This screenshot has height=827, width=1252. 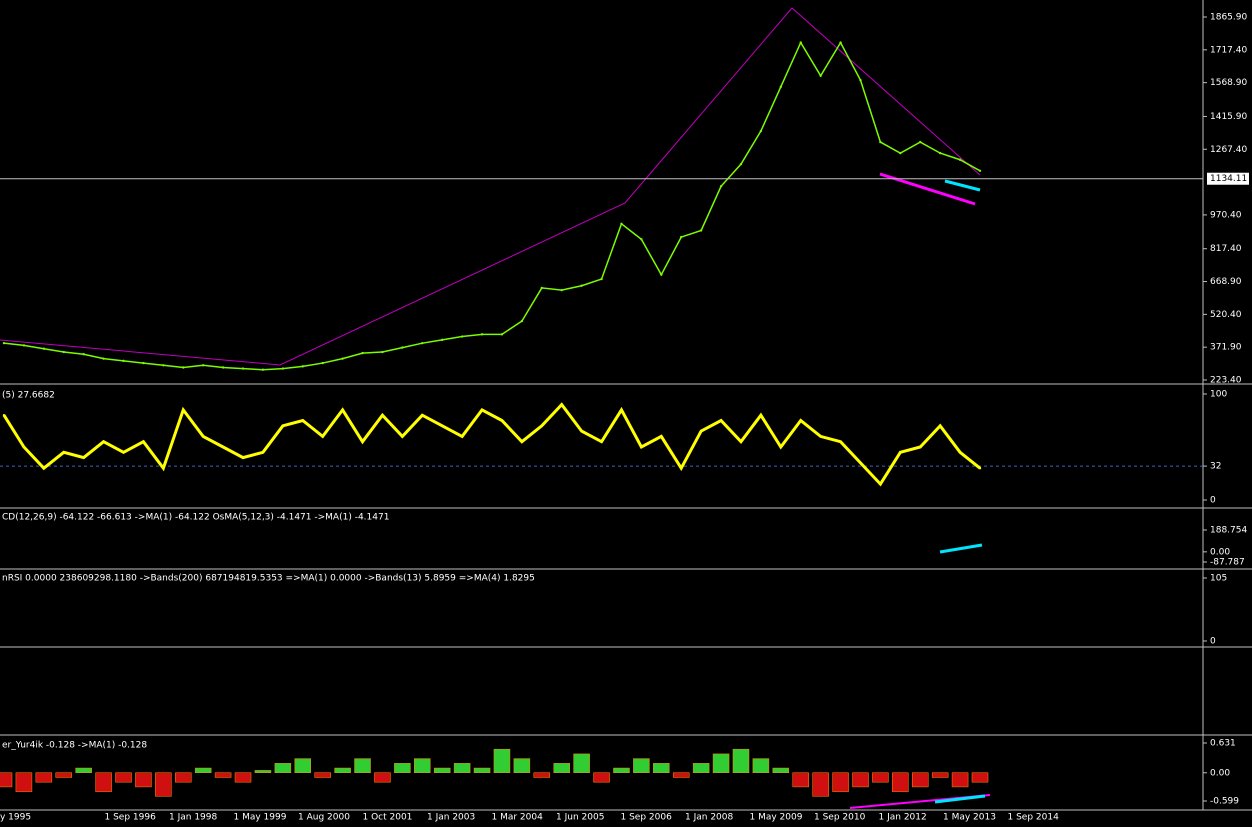 I want to click on panel-header: (5) 27.6682, so click(x=28, y=396).